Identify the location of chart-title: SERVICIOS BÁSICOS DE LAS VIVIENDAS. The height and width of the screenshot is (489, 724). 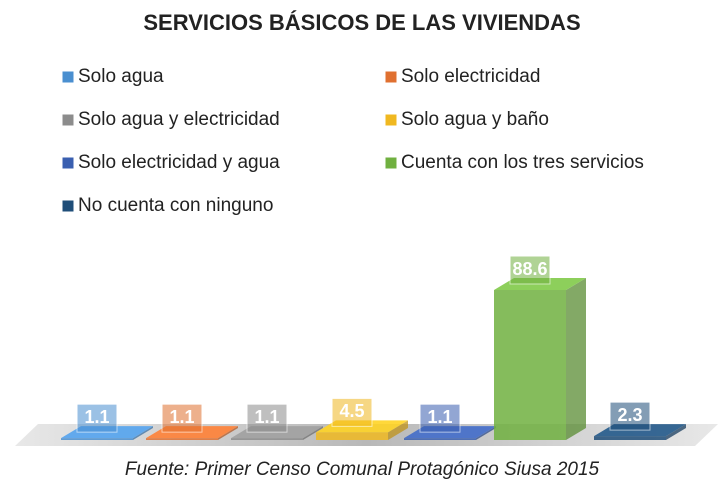
(361, 22).